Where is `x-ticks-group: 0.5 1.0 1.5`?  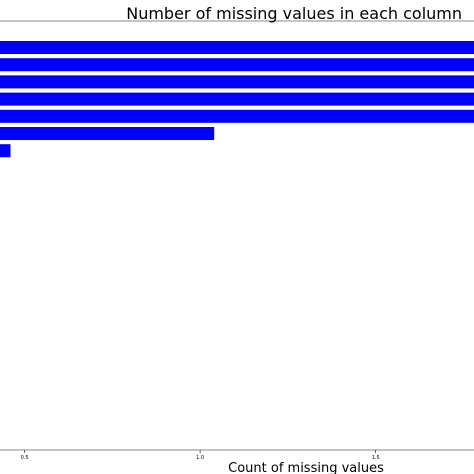 x-ticks-group: 0.5 1.0 1.5 is located at coordinates (200, 455).